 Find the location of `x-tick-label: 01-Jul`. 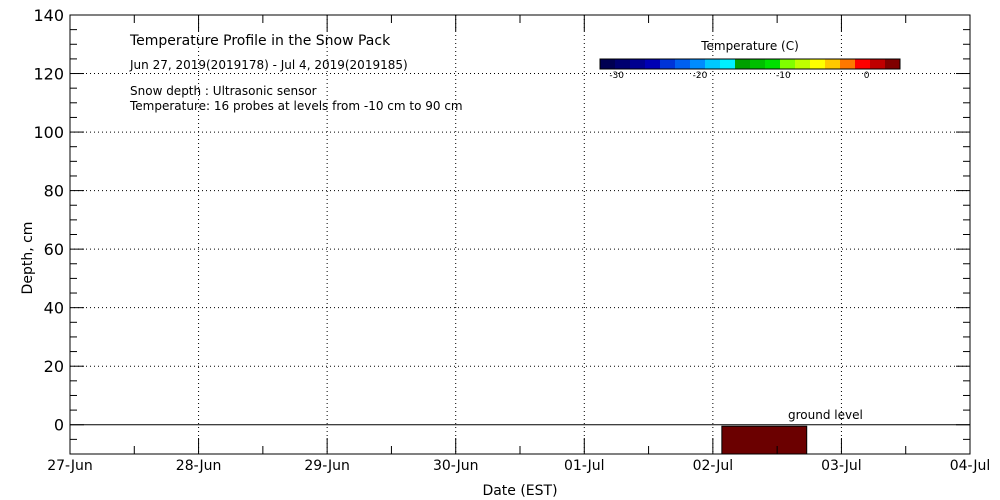

x-tick-label: 01-Jul is located at coordinates (584, 466).